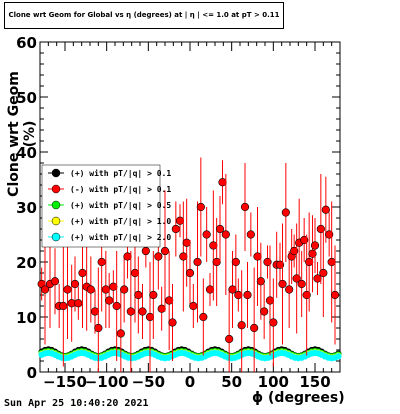  What do you see at coordinates (26, 318) in the screenshot?
I see `y-tick-label: 10` at bounding box center [26, 318].